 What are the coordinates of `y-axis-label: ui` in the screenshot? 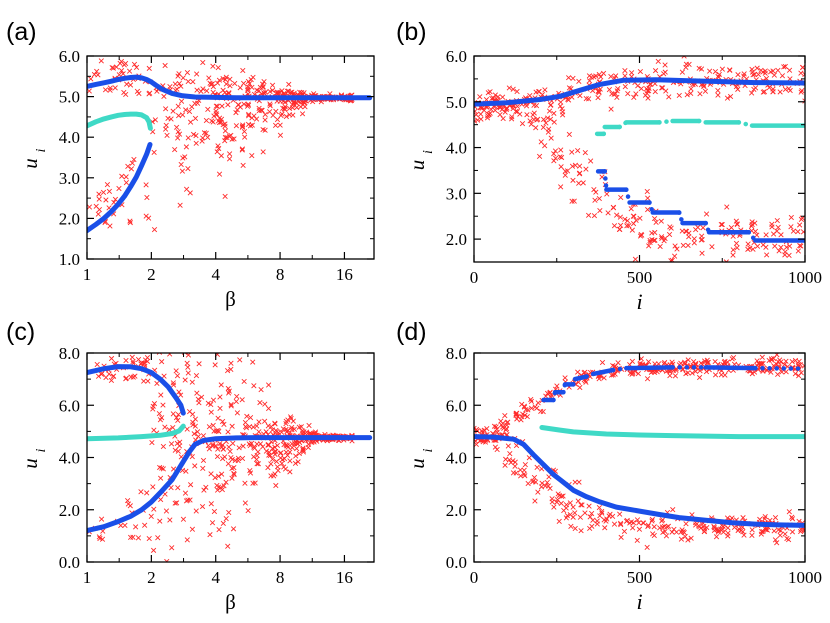 It's located at (420, 160).